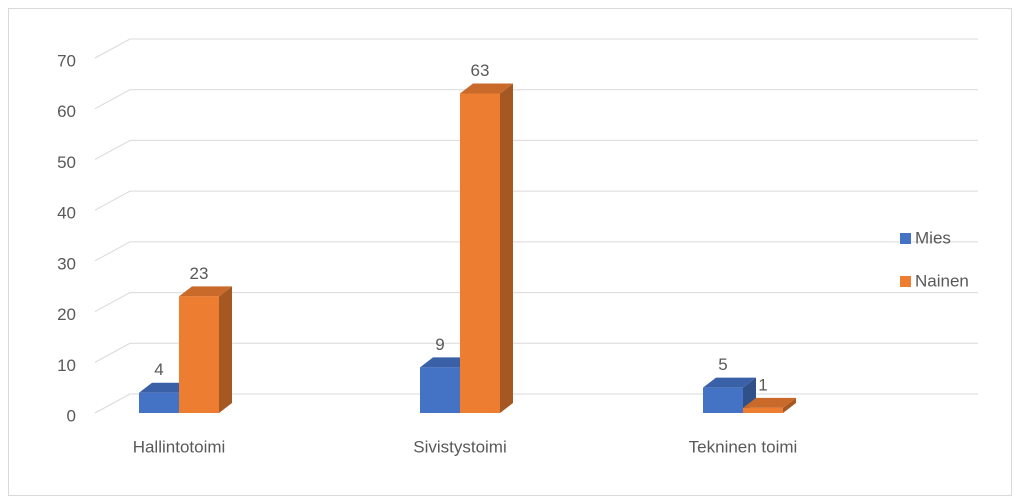 This screenshot has width=1020, height=504. I want to click on y-tick-label: 30, so click(66, 263).